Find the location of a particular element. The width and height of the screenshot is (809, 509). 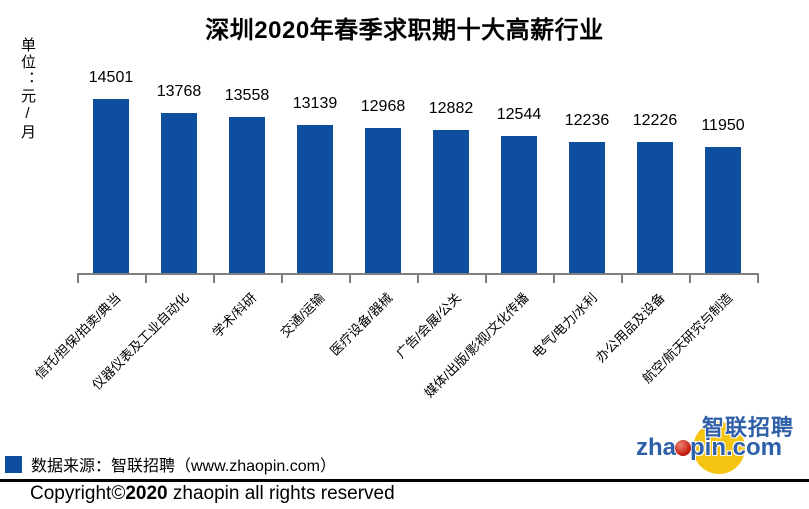

bar-value-label: 11950 is located at coordinates (723, 125).